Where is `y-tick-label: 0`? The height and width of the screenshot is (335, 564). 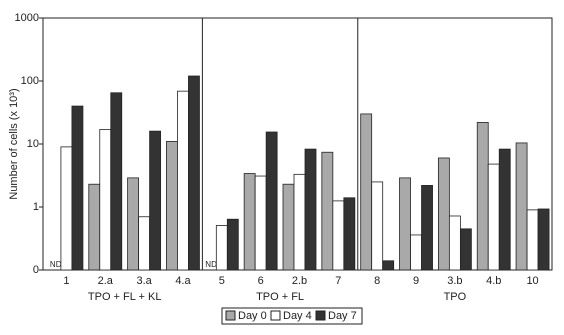
y-tick-label: 0 is located at coordinates (36, 270).